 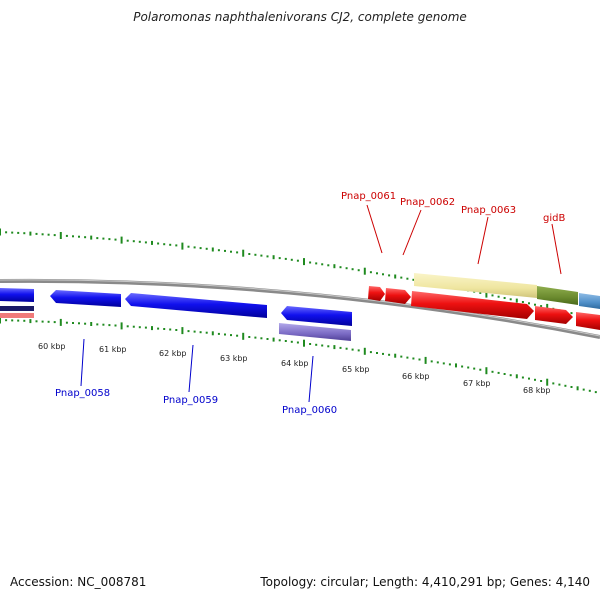 I want to click on product-band-yellow, so click(x=475, y=285).